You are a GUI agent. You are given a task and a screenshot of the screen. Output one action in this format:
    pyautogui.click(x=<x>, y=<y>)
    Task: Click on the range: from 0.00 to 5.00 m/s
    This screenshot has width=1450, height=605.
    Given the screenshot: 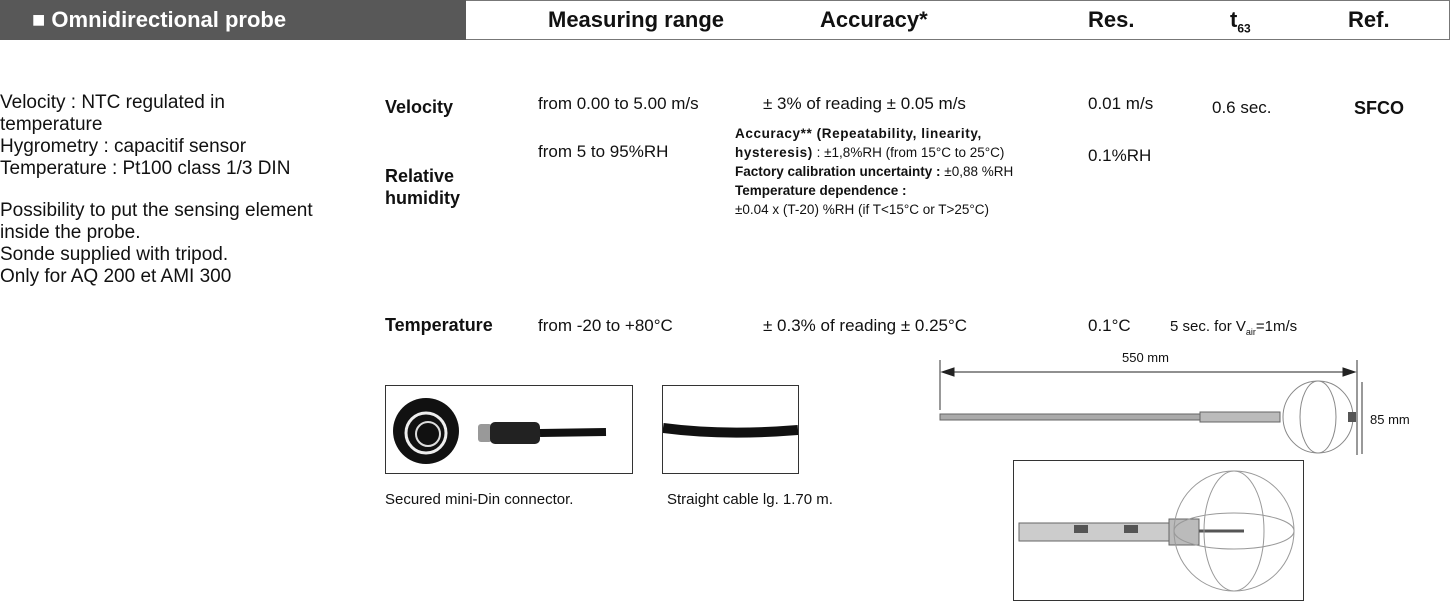 What is the action you would take?
    pyautogui.click(x=618, y=103)
    